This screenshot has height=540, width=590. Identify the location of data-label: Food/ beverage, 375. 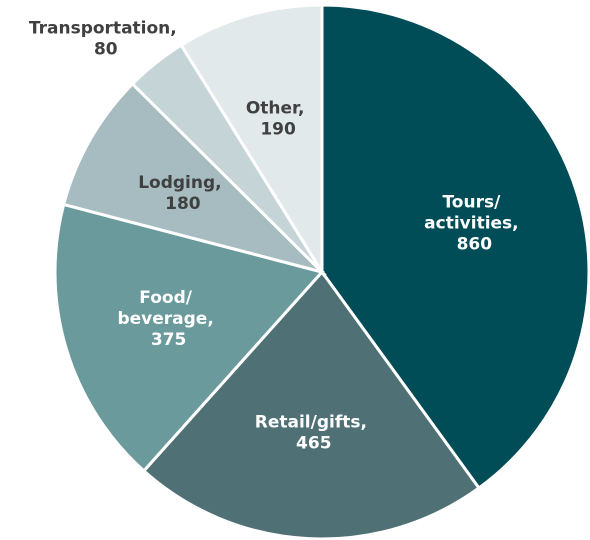
(168, 319).